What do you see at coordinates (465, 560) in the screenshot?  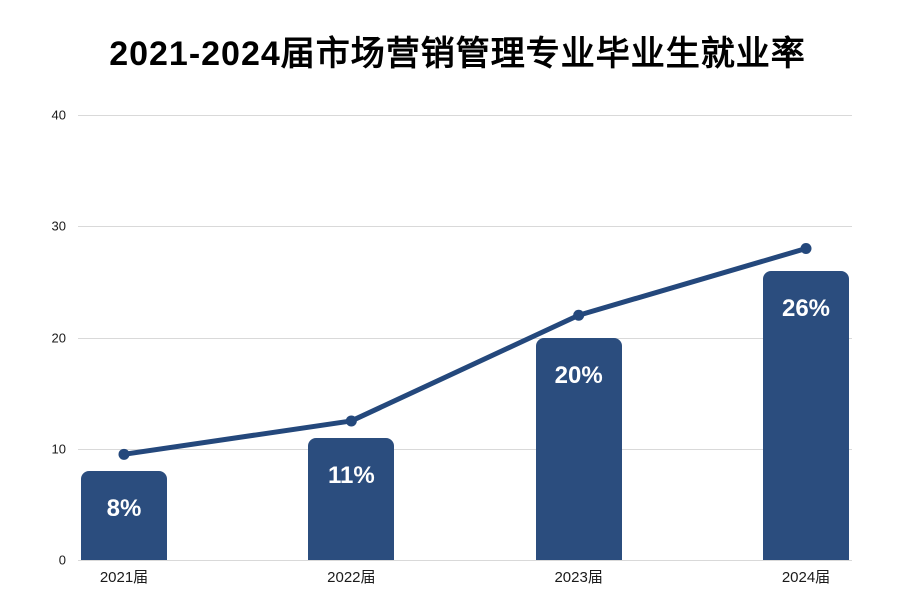 I see `gridline` at bounding box center [465, 560].